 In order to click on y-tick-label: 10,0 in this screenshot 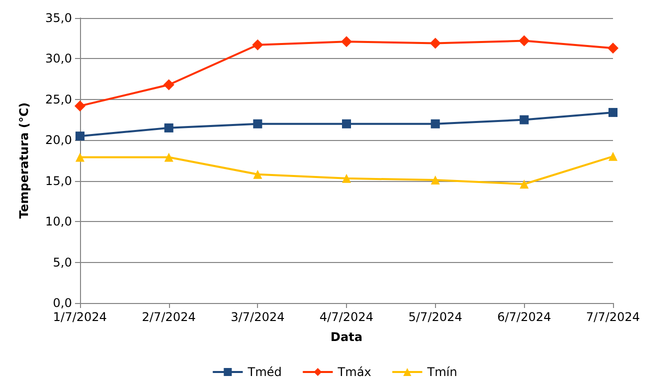, I will do `click(58, 221)`.